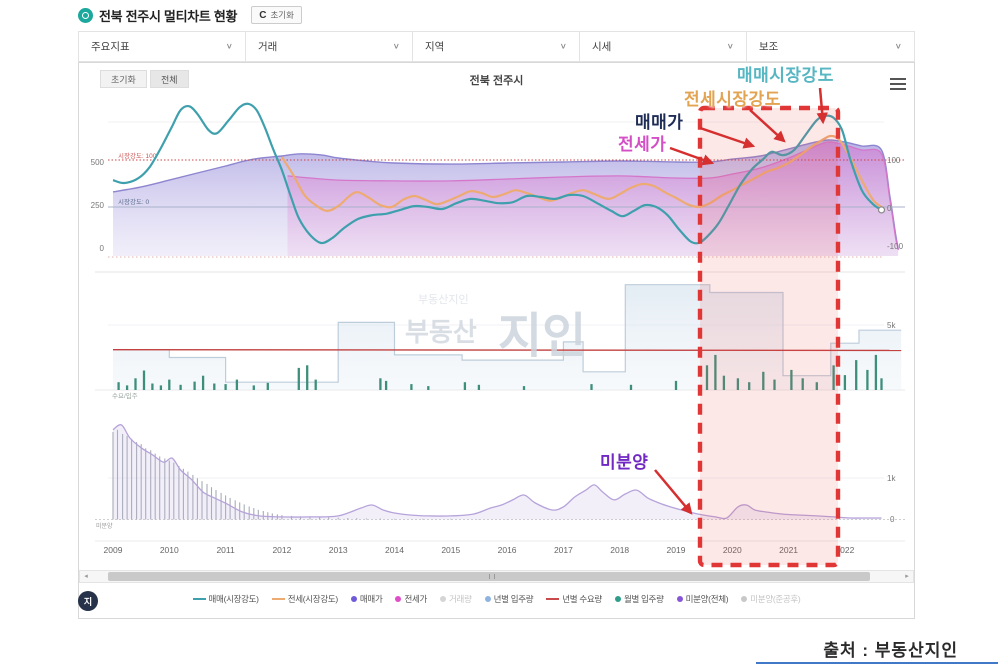  What do you see at coordinates (162, 46) in the screenshot?
I see `dropdown-main-indicator: 주요지표 ∨` at bounding box center [162, 46].